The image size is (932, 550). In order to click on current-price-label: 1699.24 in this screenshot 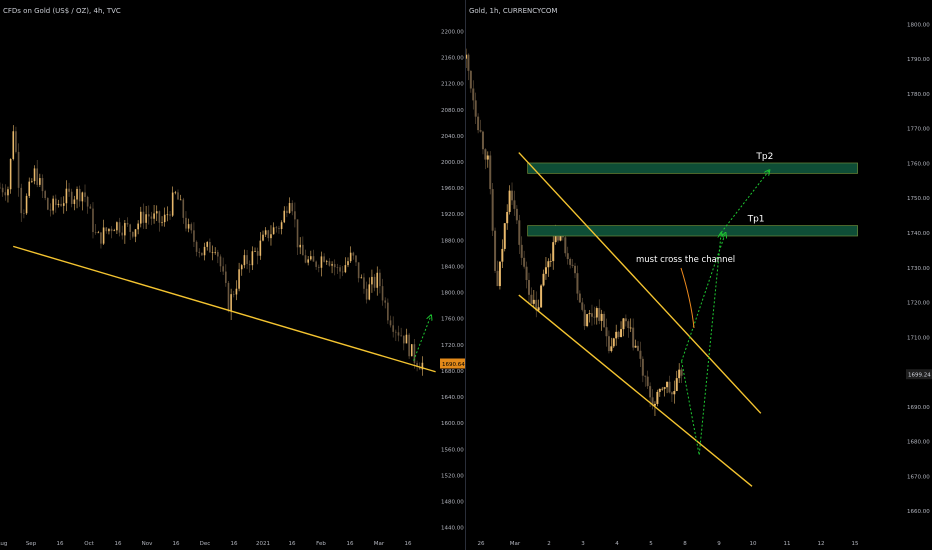, I will do `click(919, 376)`.